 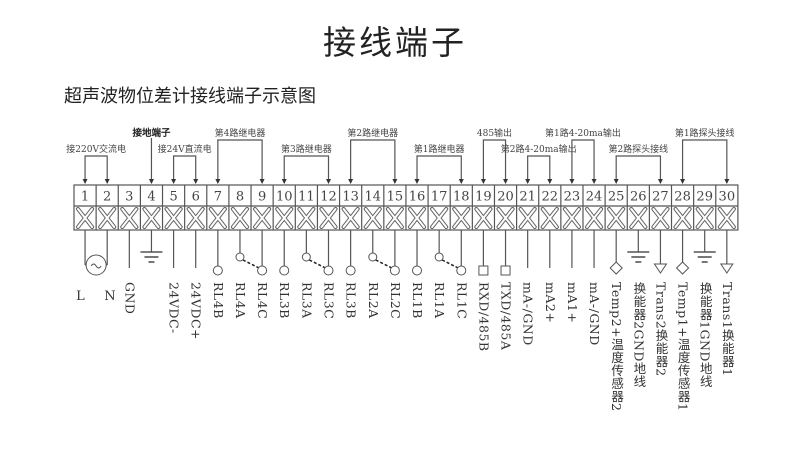 I want to click on terminal-number: 1, so click(x=85, y=197).